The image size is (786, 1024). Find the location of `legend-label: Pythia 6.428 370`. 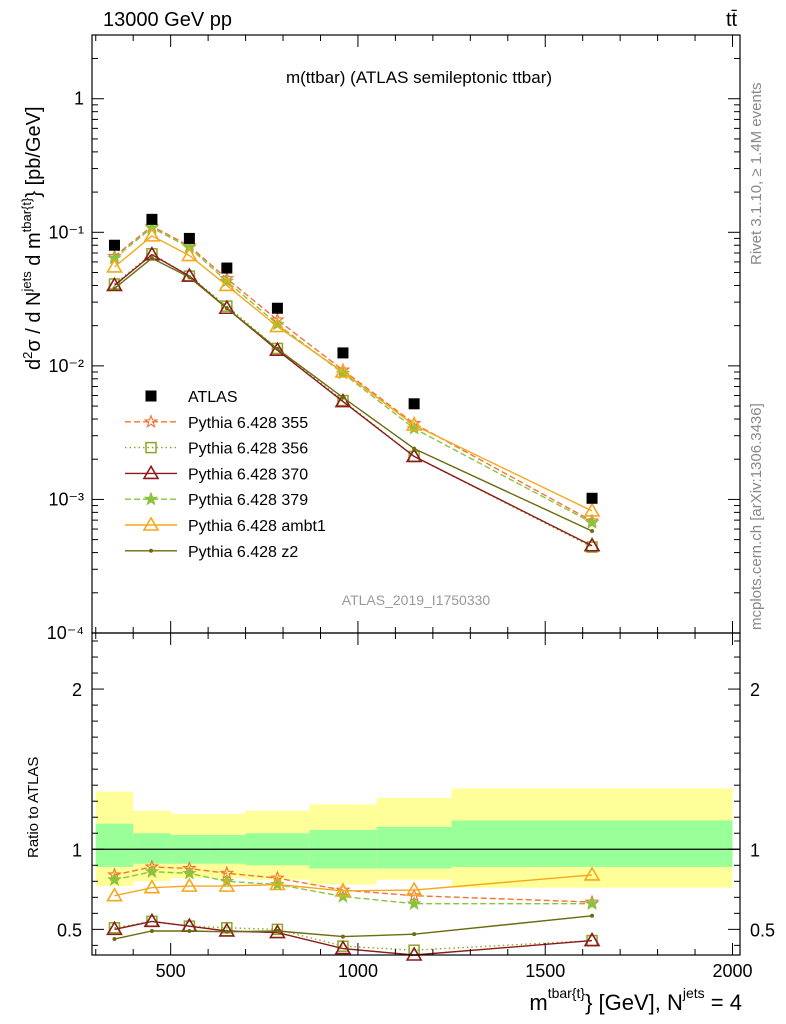

legend-label: Pythia 6.428 370 is located at coordinates (248, 474).